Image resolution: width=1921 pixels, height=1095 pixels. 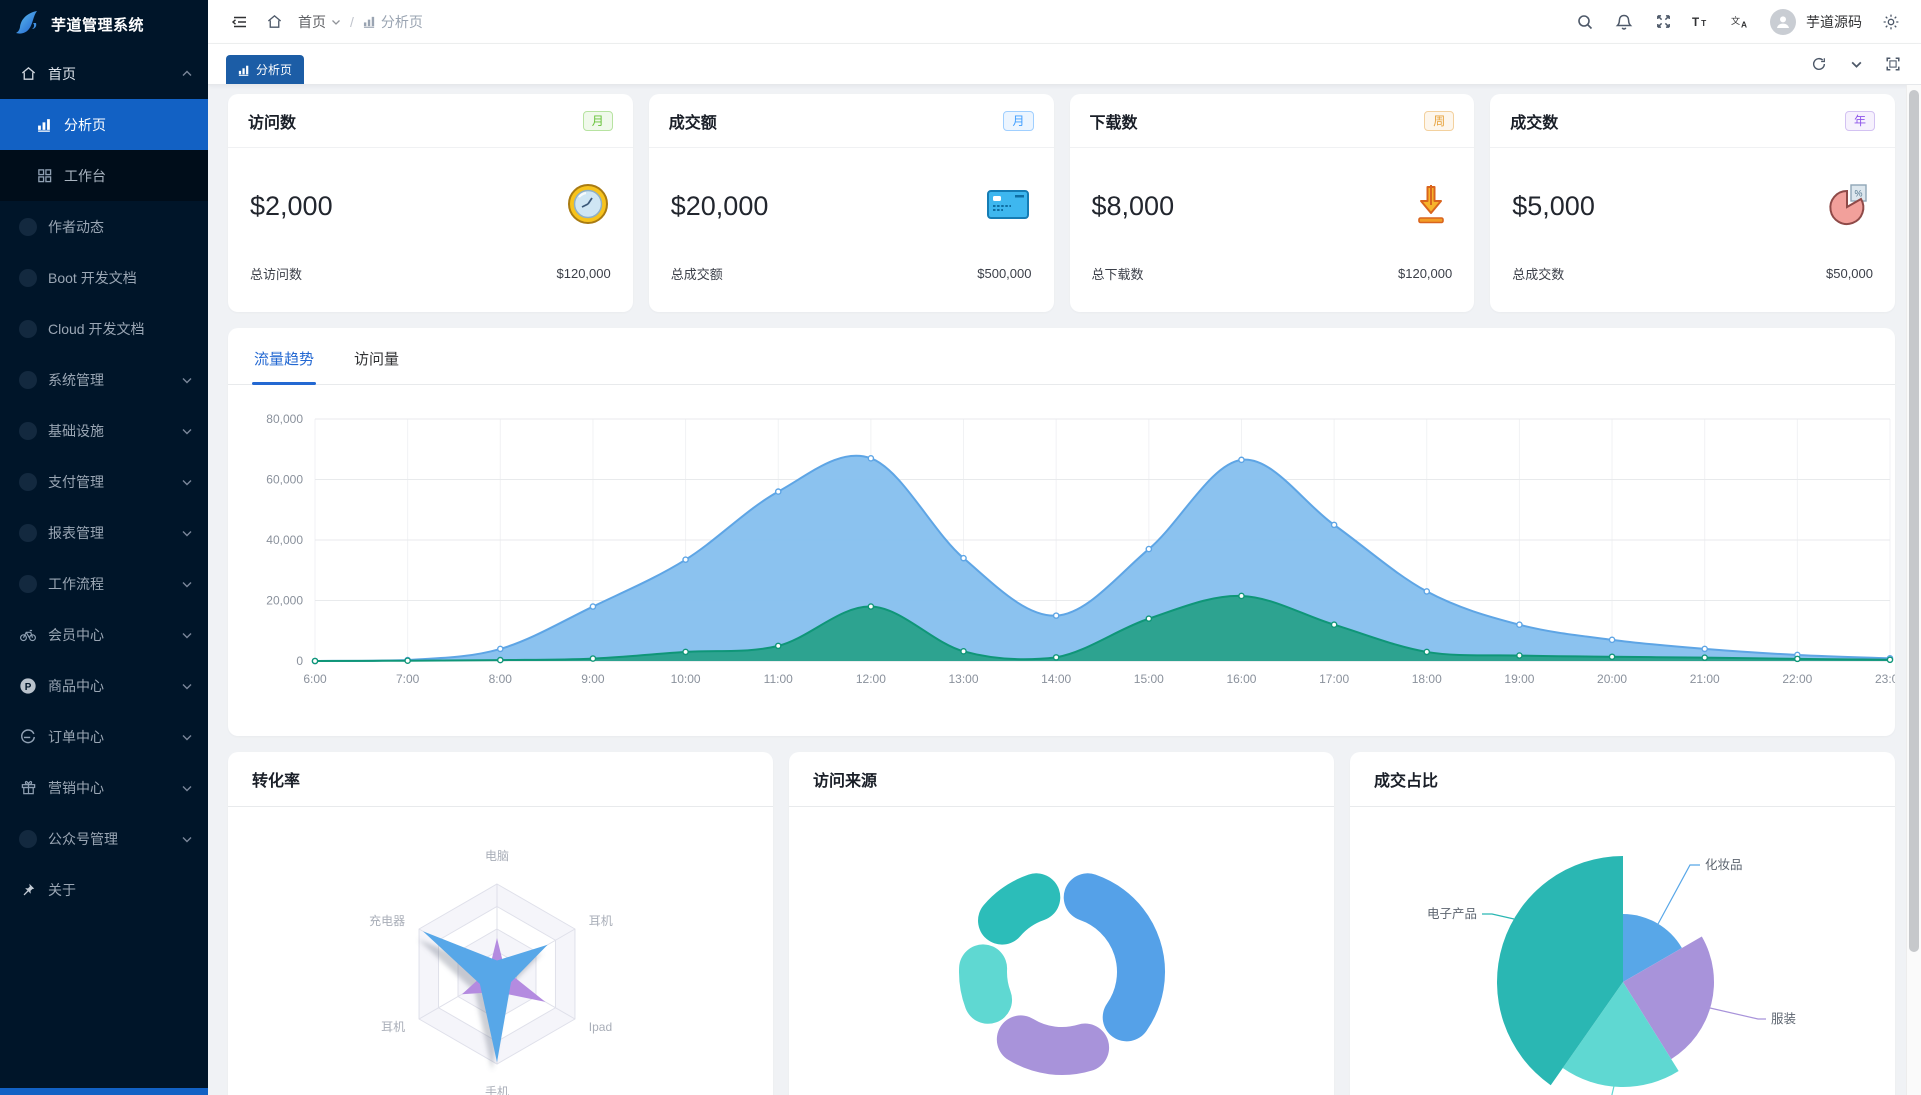 What do you see at coordinates (1724, 865) in the screenshot?
I see `pie-label: 化妆品` at bounding box center [1724, 865].